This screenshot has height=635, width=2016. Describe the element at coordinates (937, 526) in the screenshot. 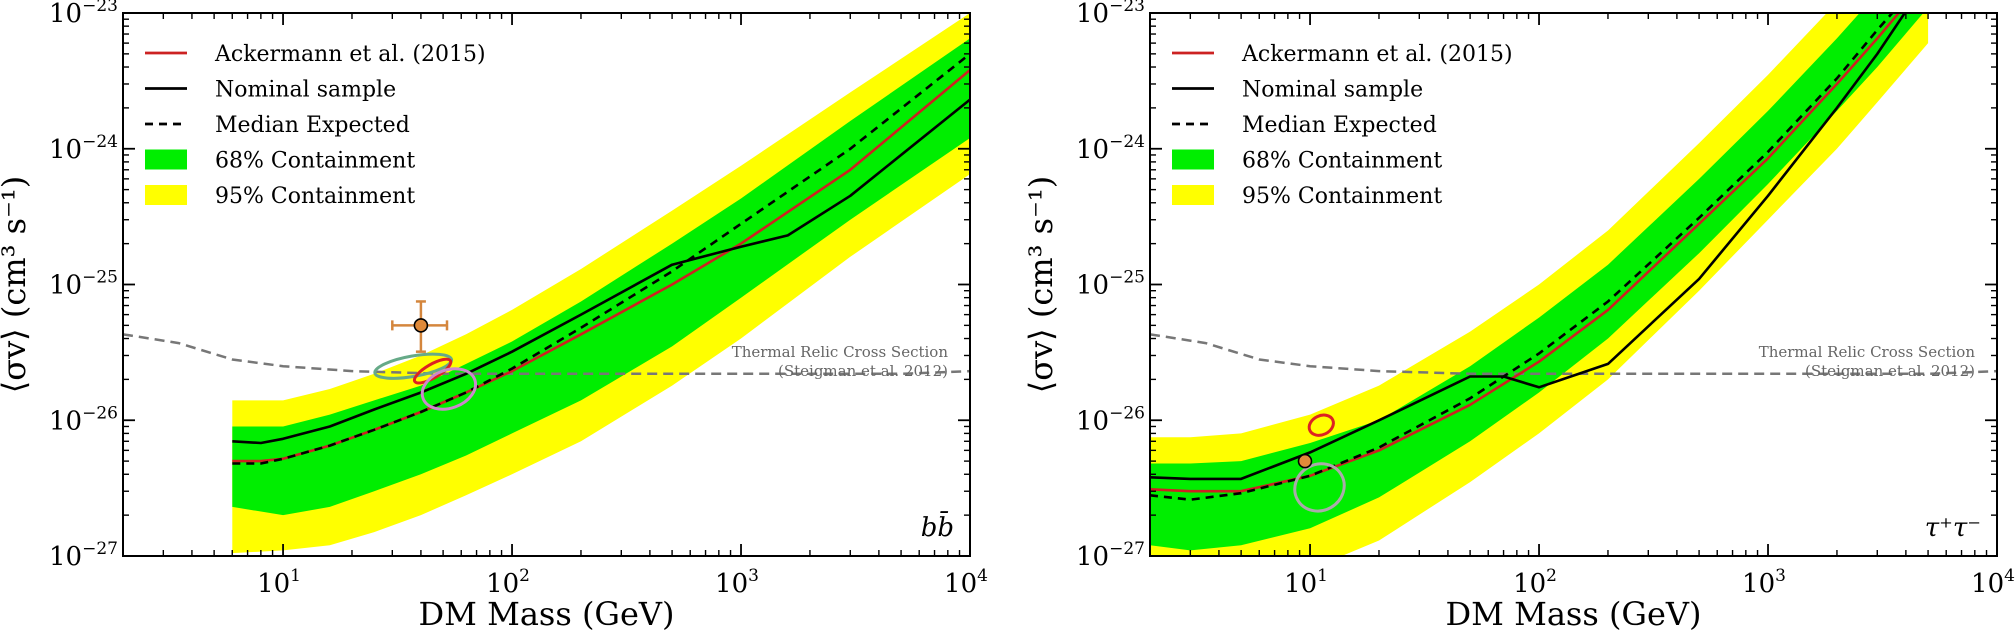

I see `channel-label: bb̄` at that location.